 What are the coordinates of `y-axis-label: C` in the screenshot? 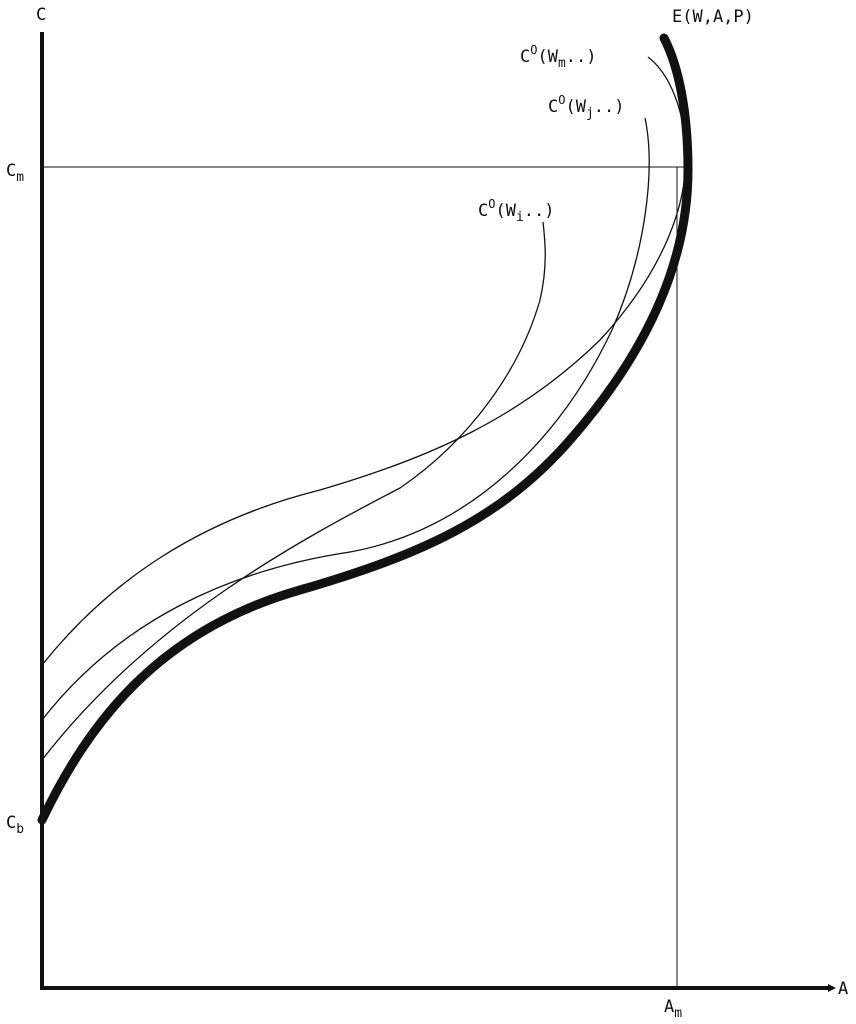 It's located at (41, 15).